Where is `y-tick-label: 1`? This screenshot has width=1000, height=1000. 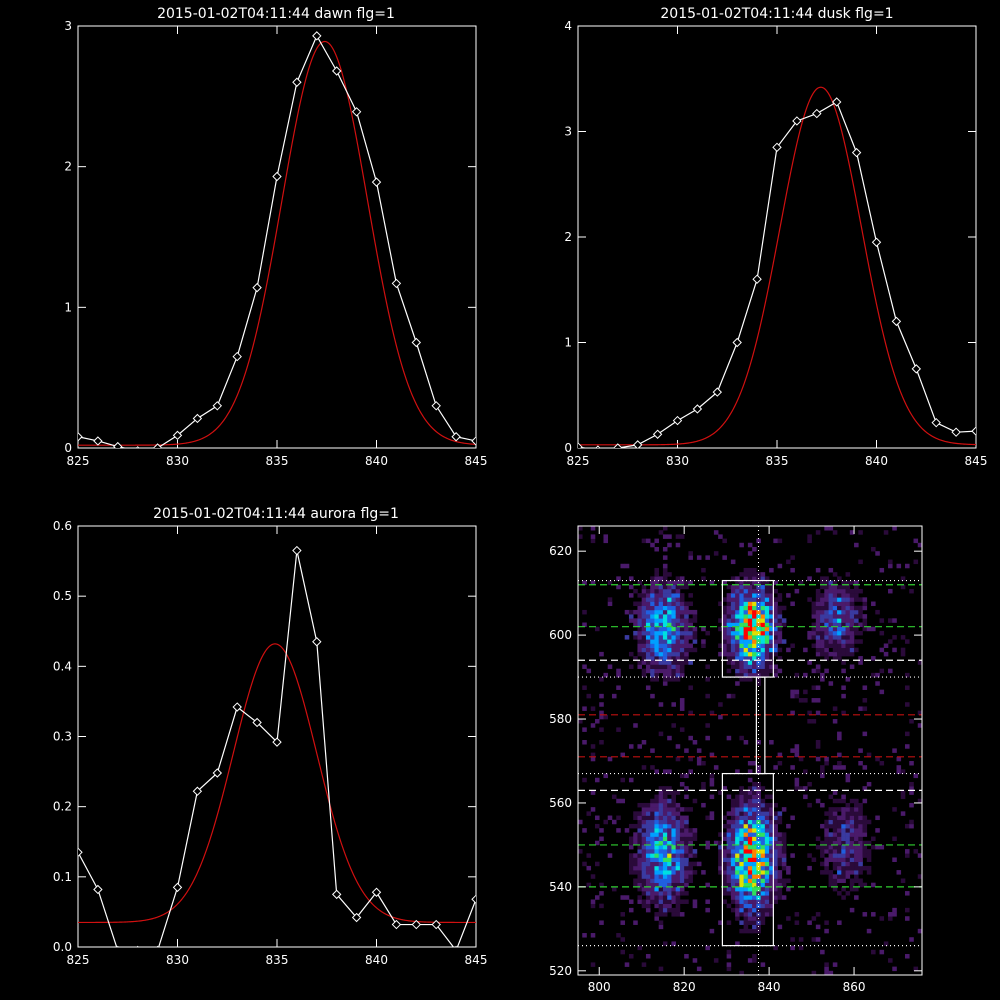 y-tick-label: 1 is located at coordinates (568, 343).